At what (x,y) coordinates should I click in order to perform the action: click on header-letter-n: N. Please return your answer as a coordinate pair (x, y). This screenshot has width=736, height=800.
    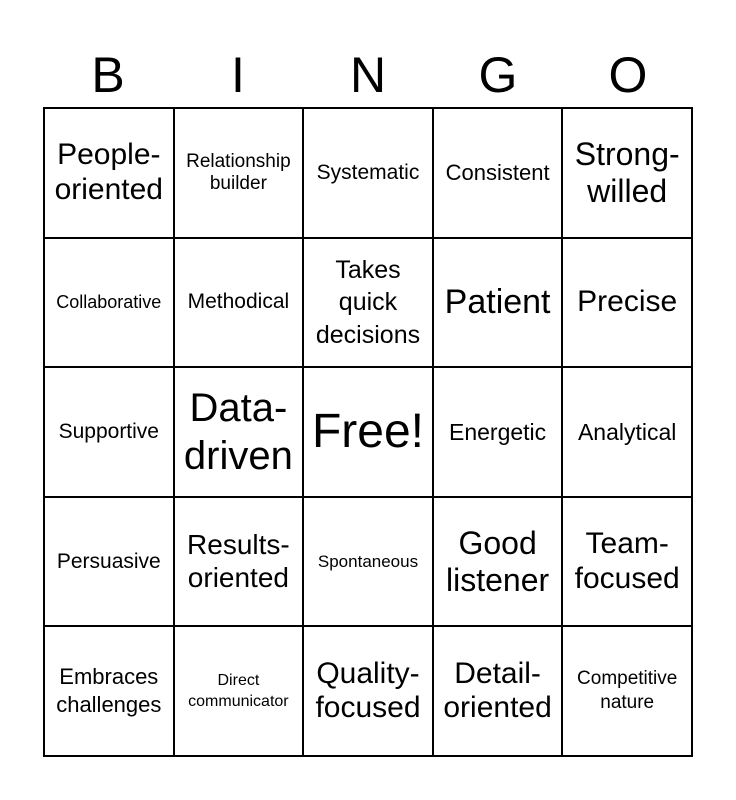
    Looking at the image, I should click on (368, 75).